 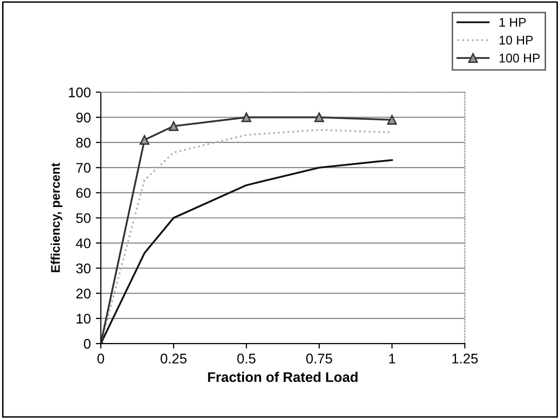 I want to click on legend-label: 10 HP, so click(x=516, y=40).